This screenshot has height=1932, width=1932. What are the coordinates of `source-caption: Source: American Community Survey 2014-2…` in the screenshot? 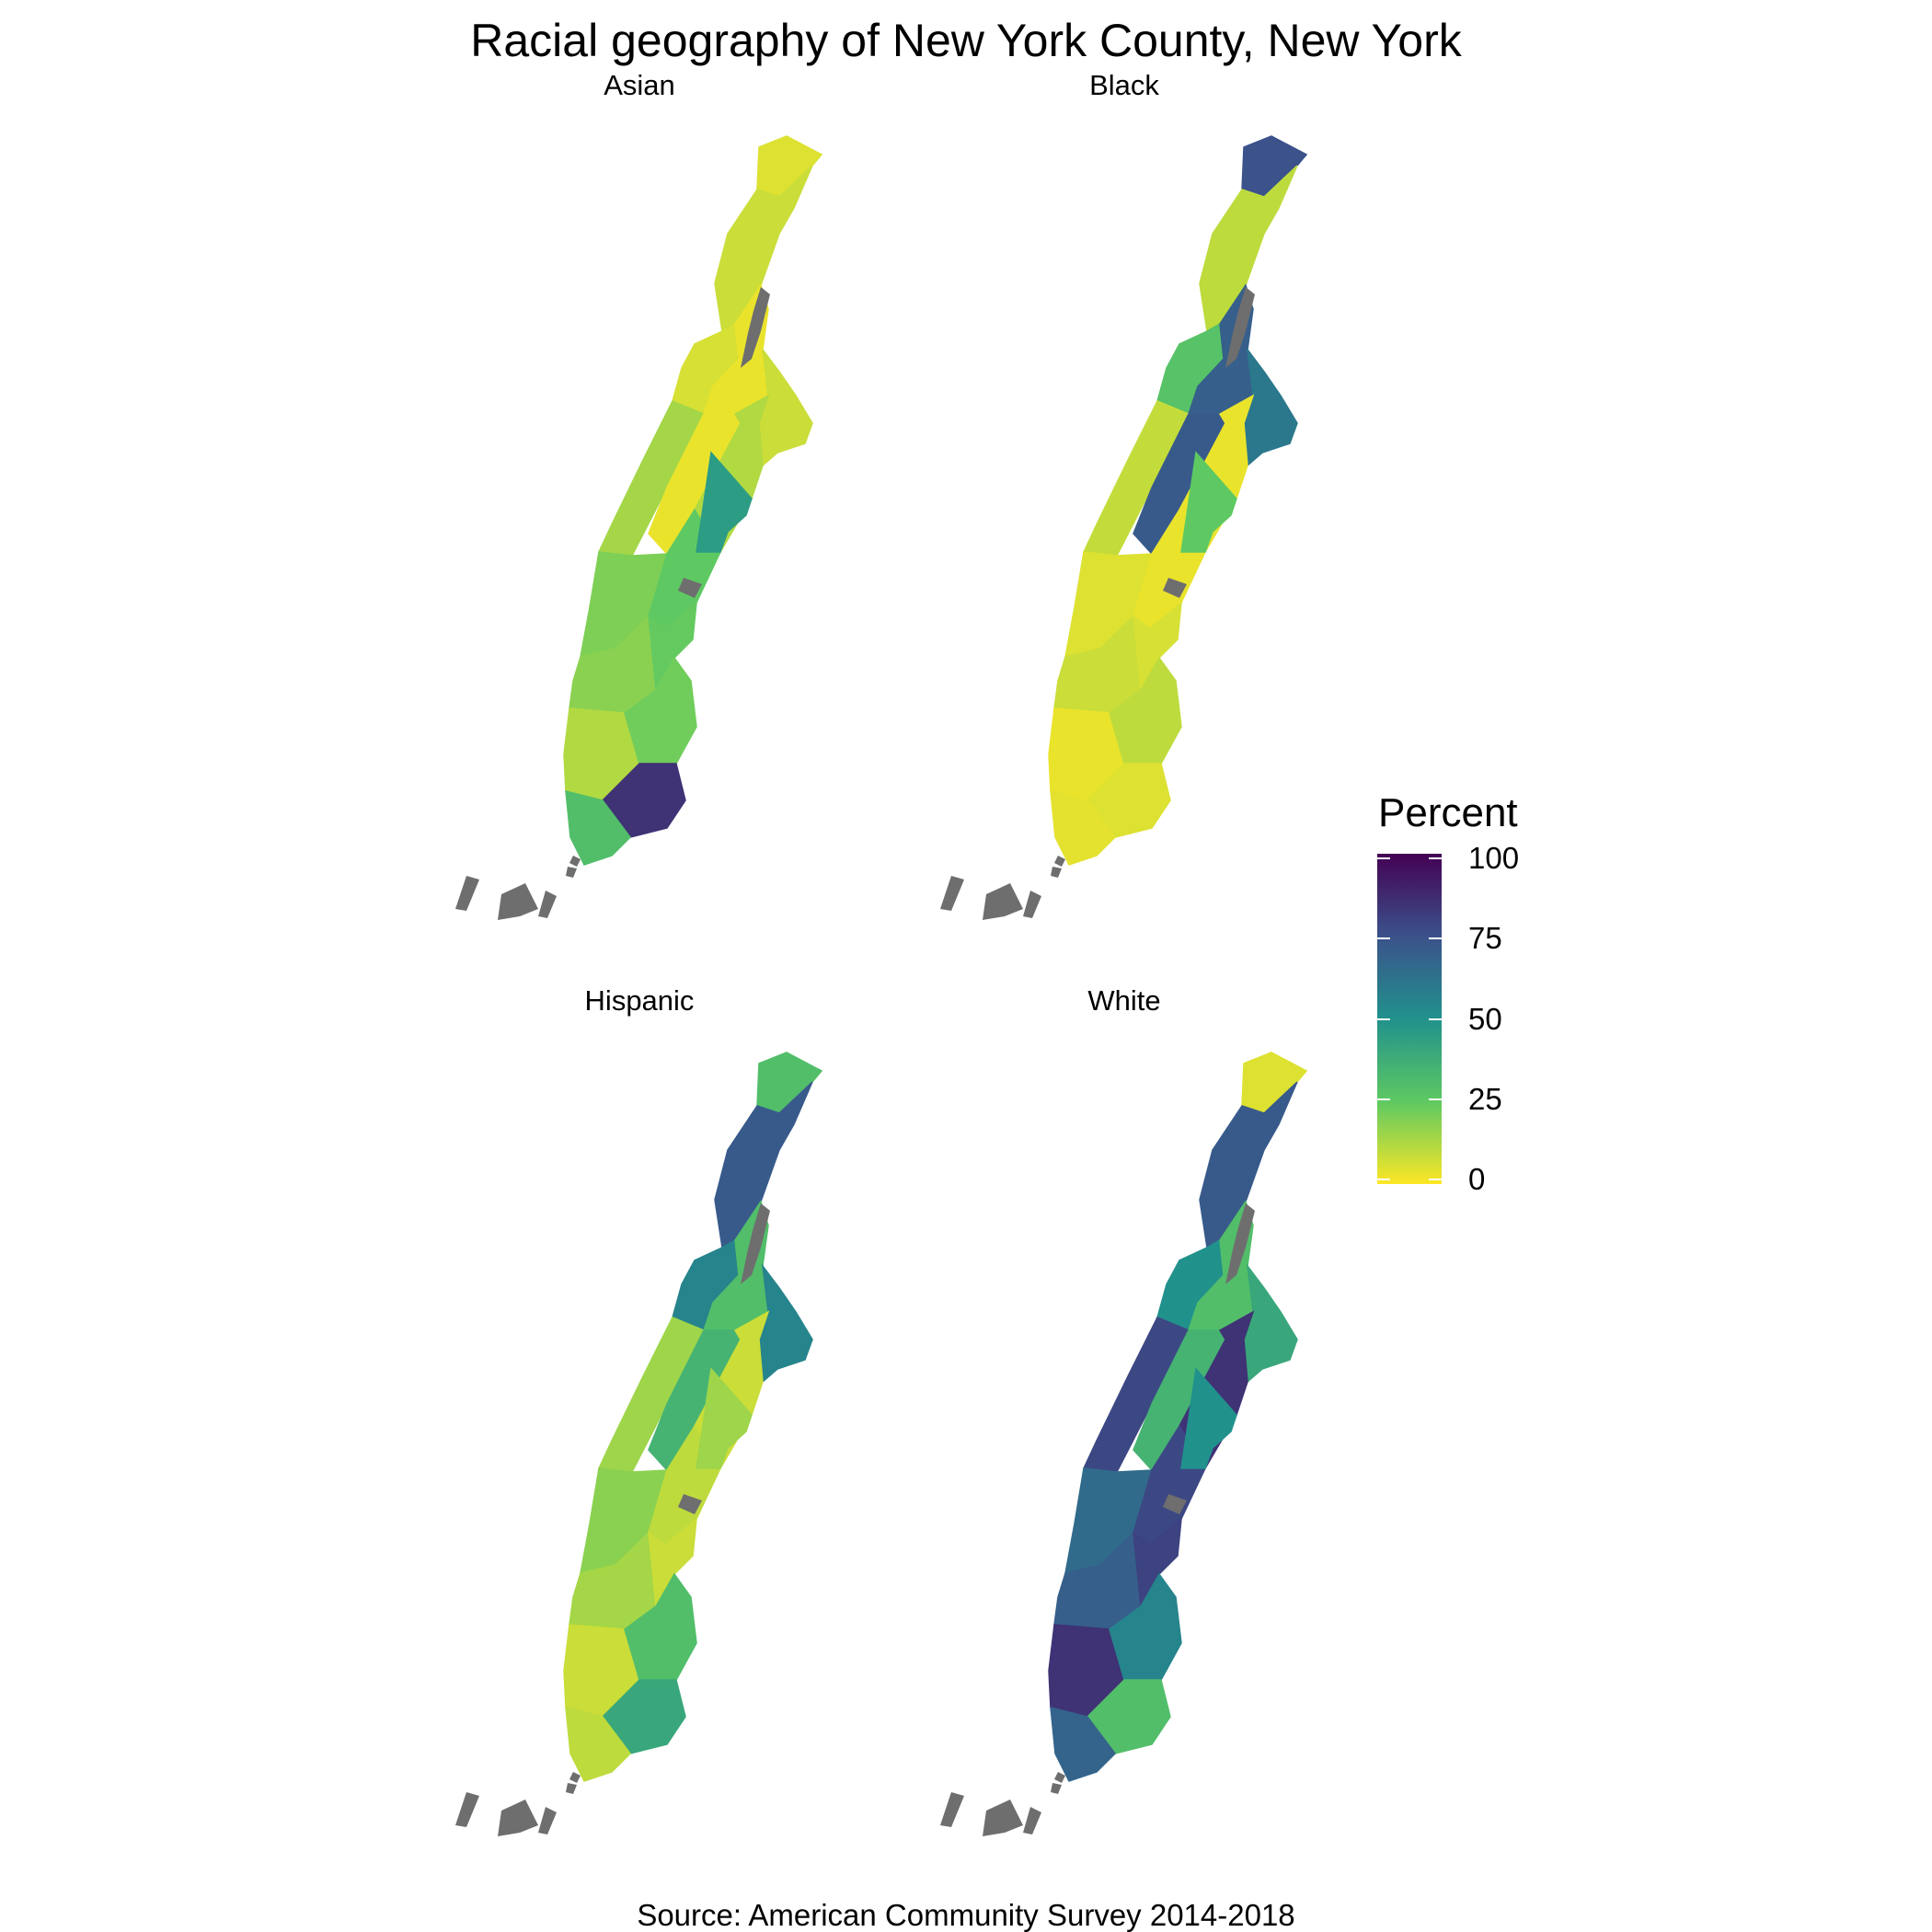 It's located at (966, 1915).